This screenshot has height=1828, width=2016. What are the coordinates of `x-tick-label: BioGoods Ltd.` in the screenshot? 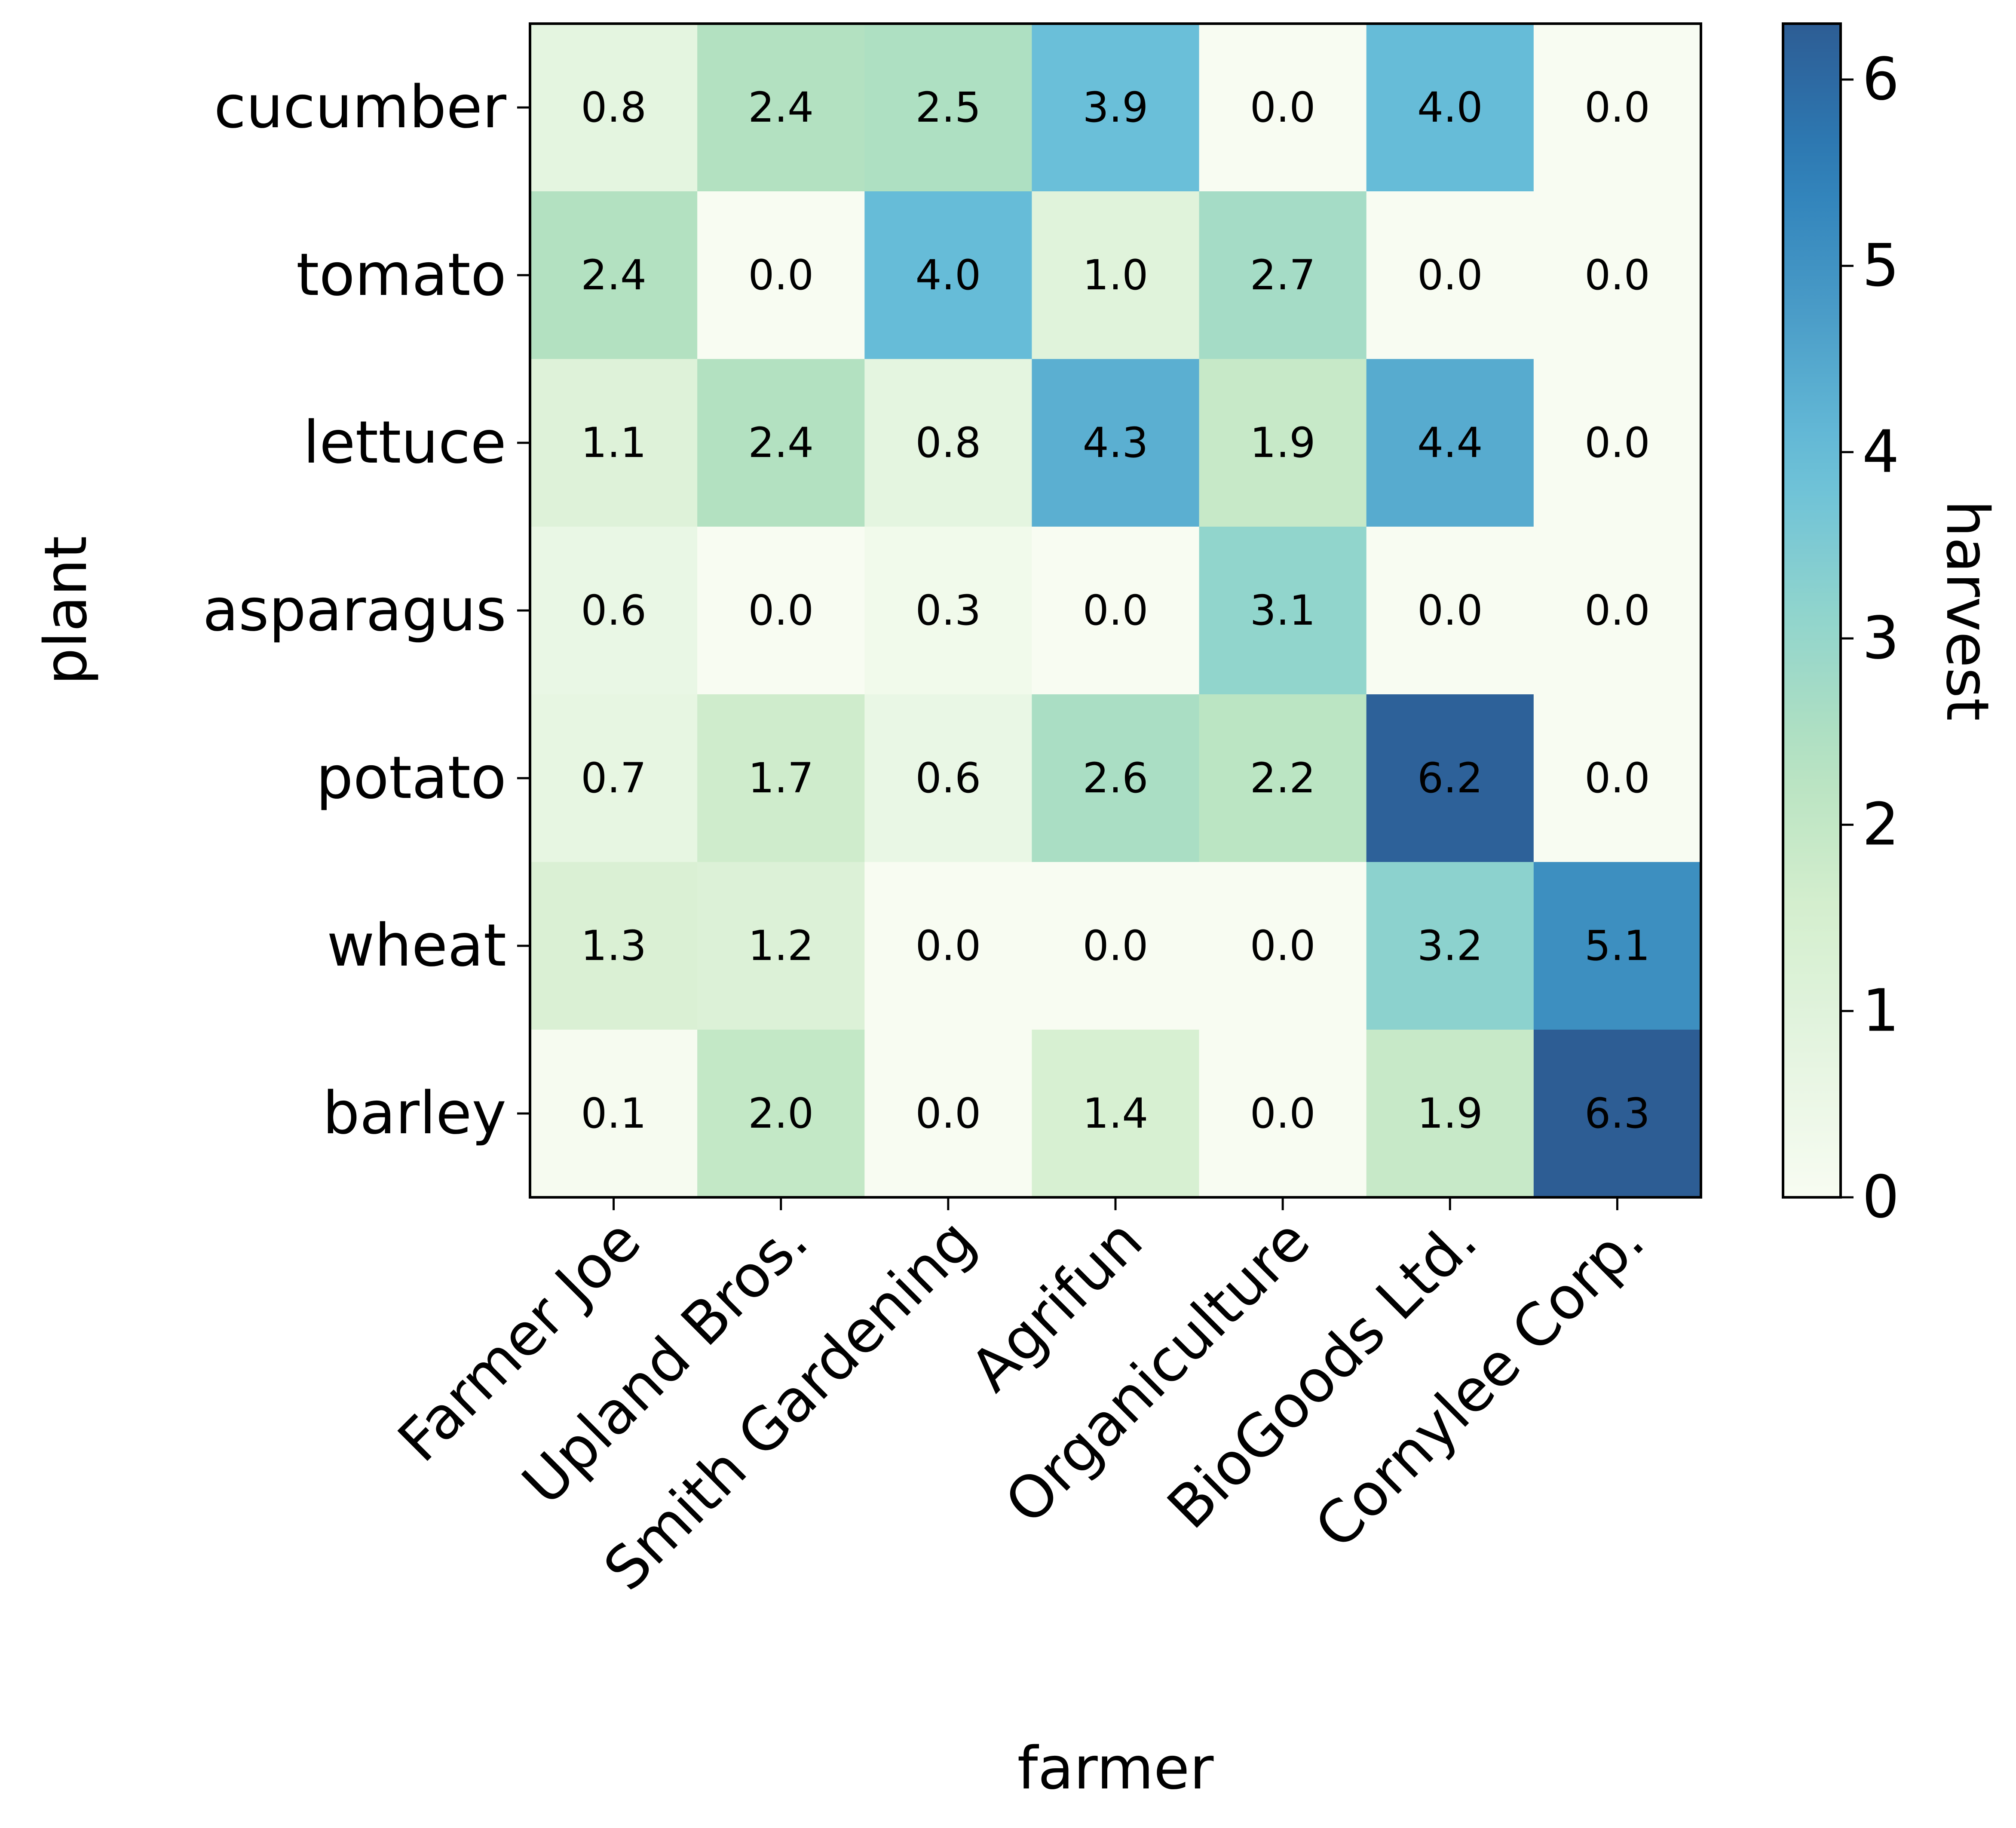 It's located at (1322, 1374).